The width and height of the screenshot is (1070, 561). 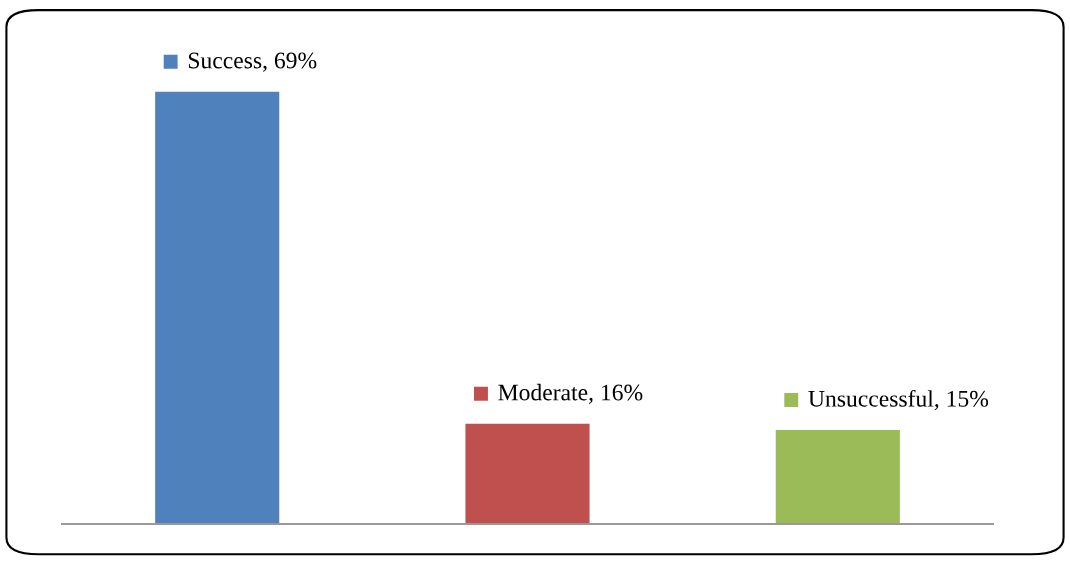 What do you see at coordinates (898, 400) in the screenshot?
I see `data-label: Unsuccessful, 15%` at bounding box center [898, 400].